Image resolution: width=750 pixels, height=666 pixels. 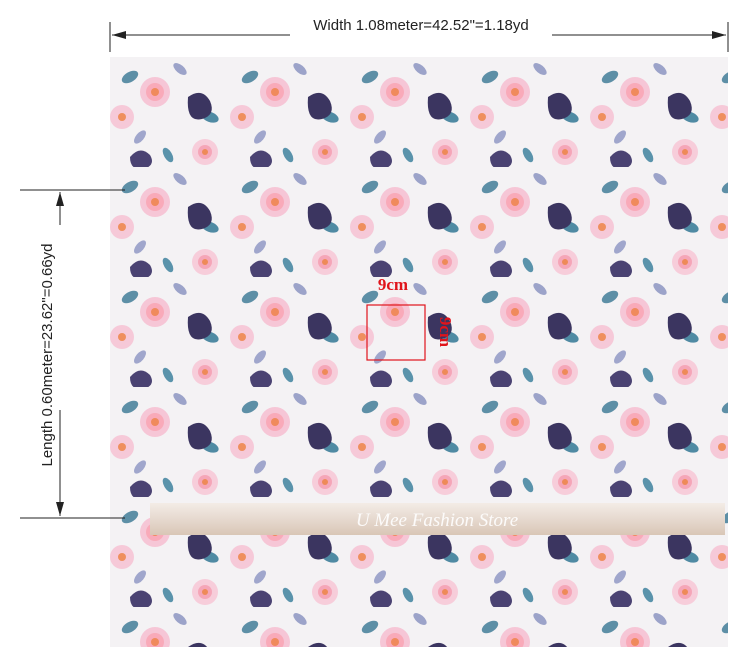 What do you see at coordinates (396, 332) in the screenshot?
I see `reference-square` at bounding box center [396, 332].